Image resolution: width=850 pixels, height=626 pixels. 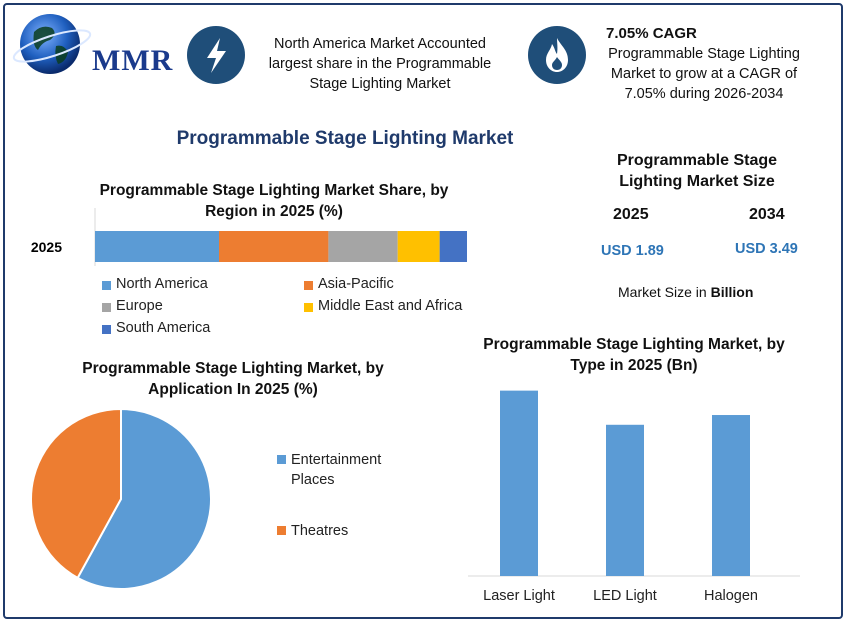 I want to click on pie-slice-theatres, so click(x=76, y=493).